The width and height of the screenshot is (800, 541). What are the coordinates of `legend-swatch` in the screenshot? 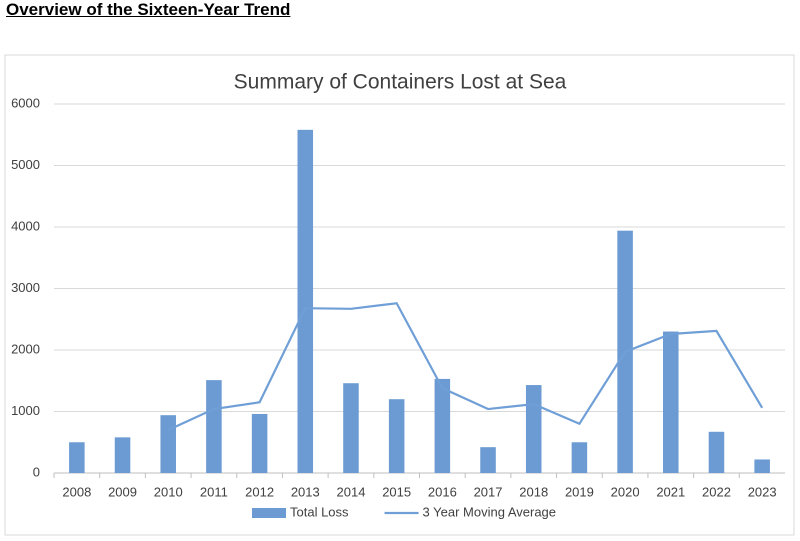 It's located at (269, 513).